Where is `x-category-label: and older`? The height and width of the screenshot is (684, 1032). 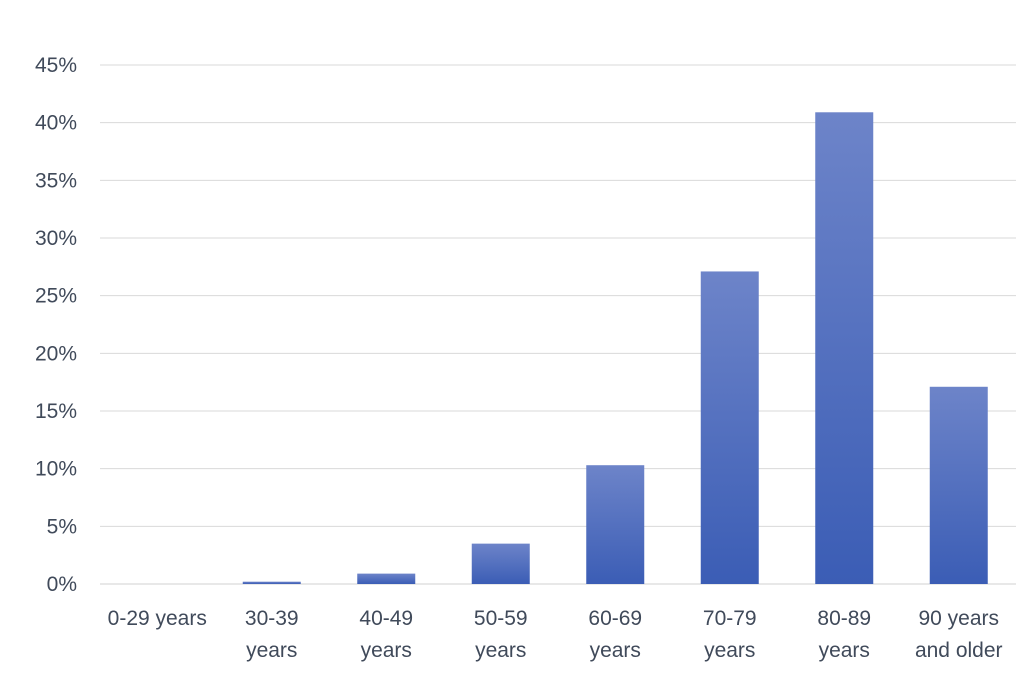 x-category-label: and older is located at coordinates (959, 650).